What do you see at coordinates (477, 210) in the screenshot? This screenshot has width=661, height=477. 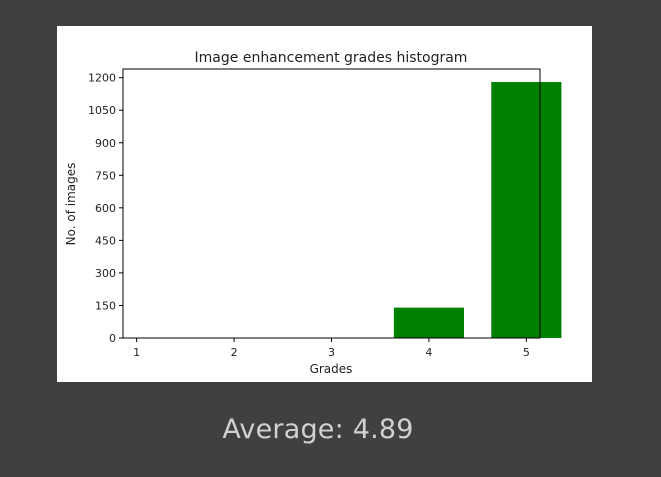 I see `bars-layer` at bounding box center [477, 210].